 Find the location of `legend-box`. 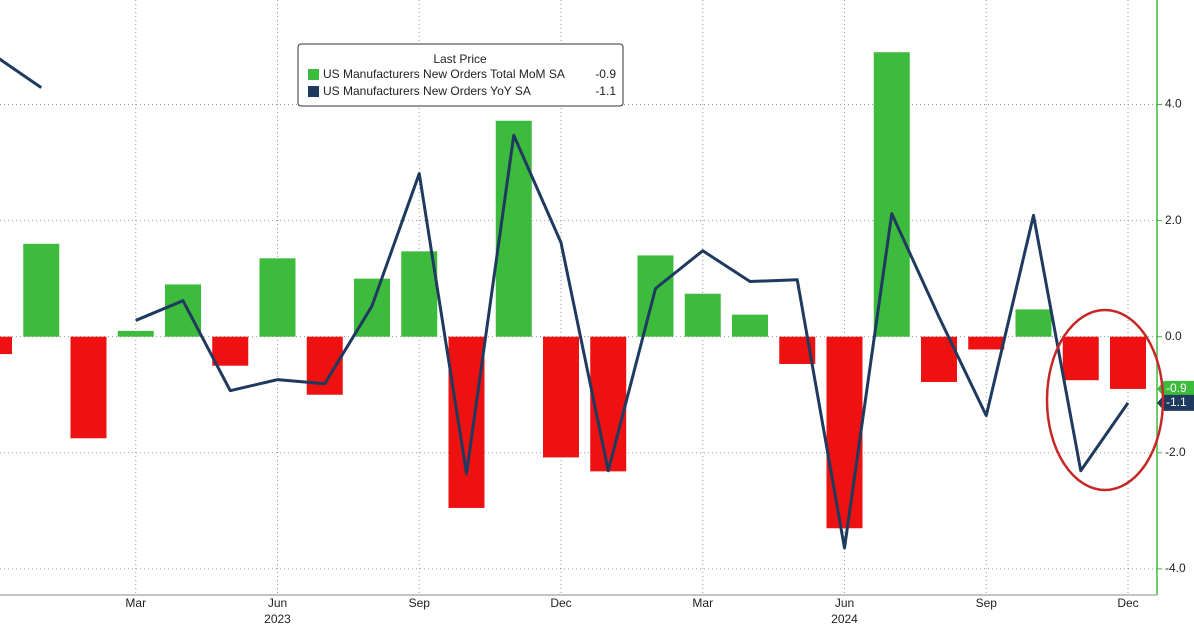

legend-box is located at coordinates (460, 75).